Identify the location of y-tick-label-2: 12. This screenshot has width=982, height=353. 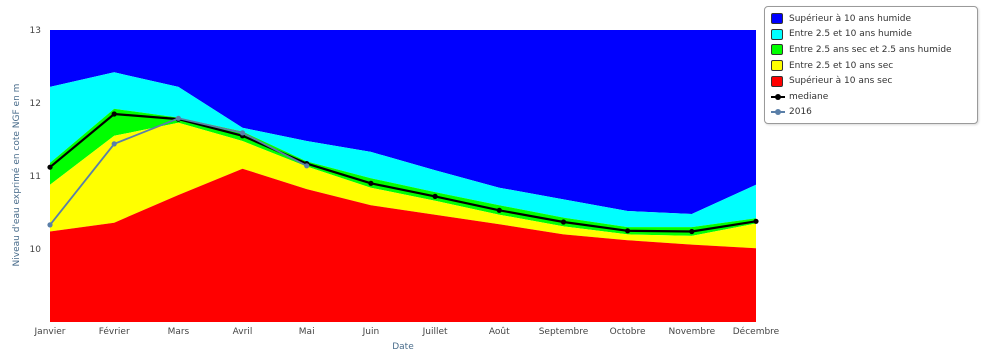
(35, 104).